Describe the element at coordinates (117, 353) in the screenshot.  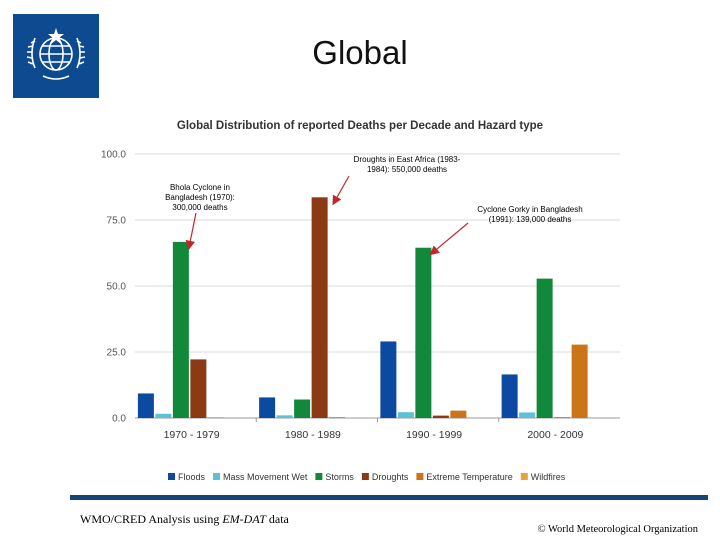
I see `y-tick-label: 25.0` at that location.